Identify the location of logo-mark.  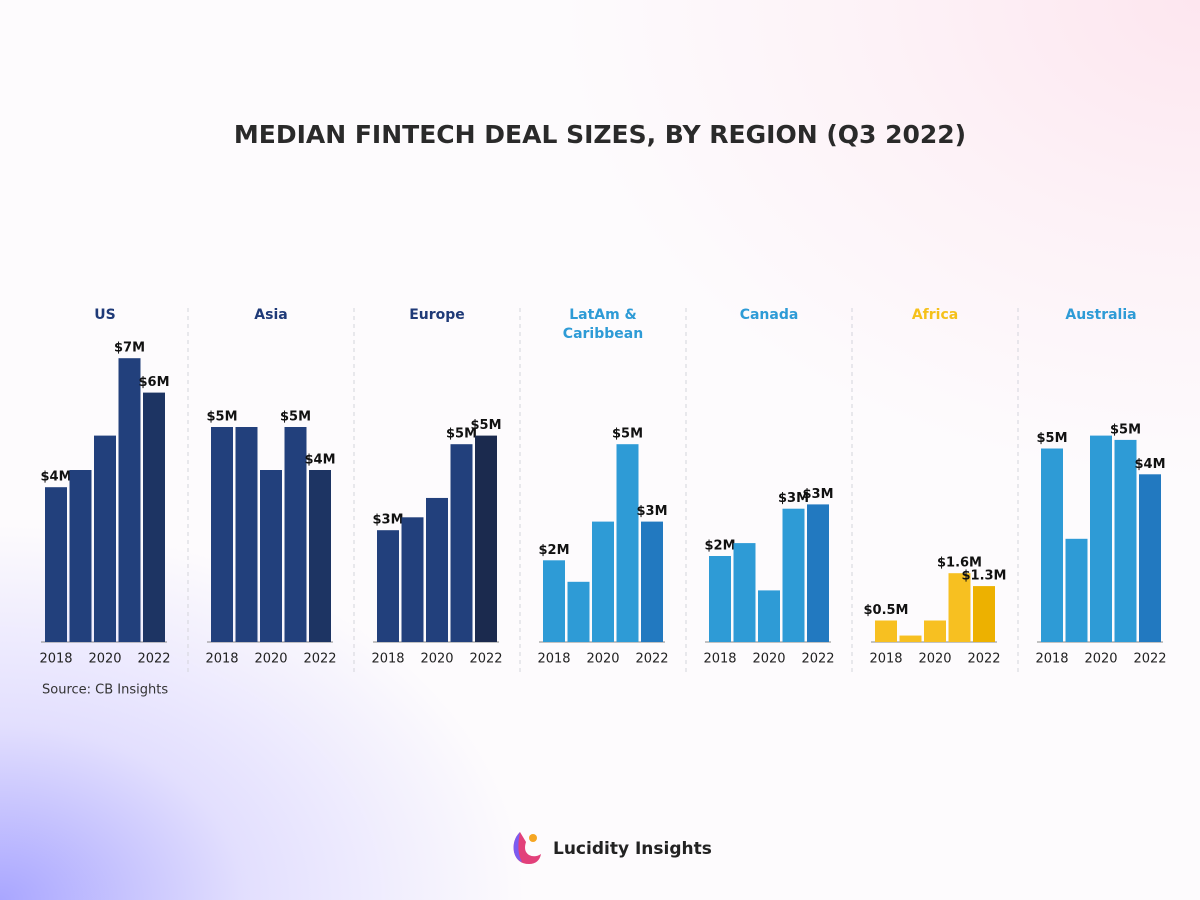
(527, 848).